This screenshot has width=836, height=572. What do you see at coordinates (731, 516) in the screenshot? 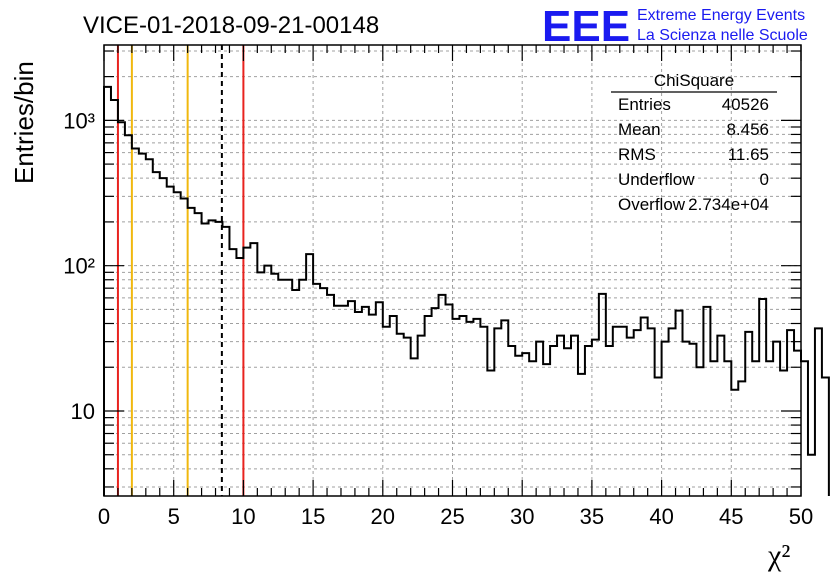
I see `x-tick-label: 45` at bounding box center [731, 516].